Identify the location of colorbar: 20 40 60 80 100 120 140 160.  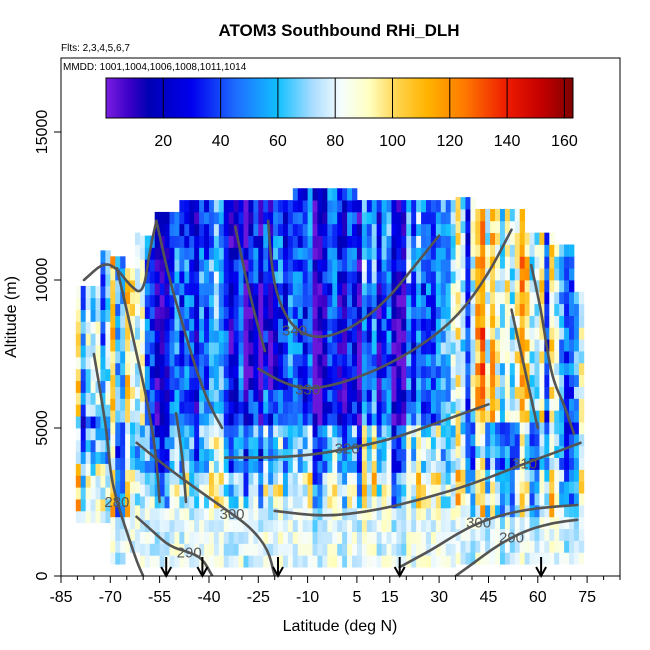
(341, 113).